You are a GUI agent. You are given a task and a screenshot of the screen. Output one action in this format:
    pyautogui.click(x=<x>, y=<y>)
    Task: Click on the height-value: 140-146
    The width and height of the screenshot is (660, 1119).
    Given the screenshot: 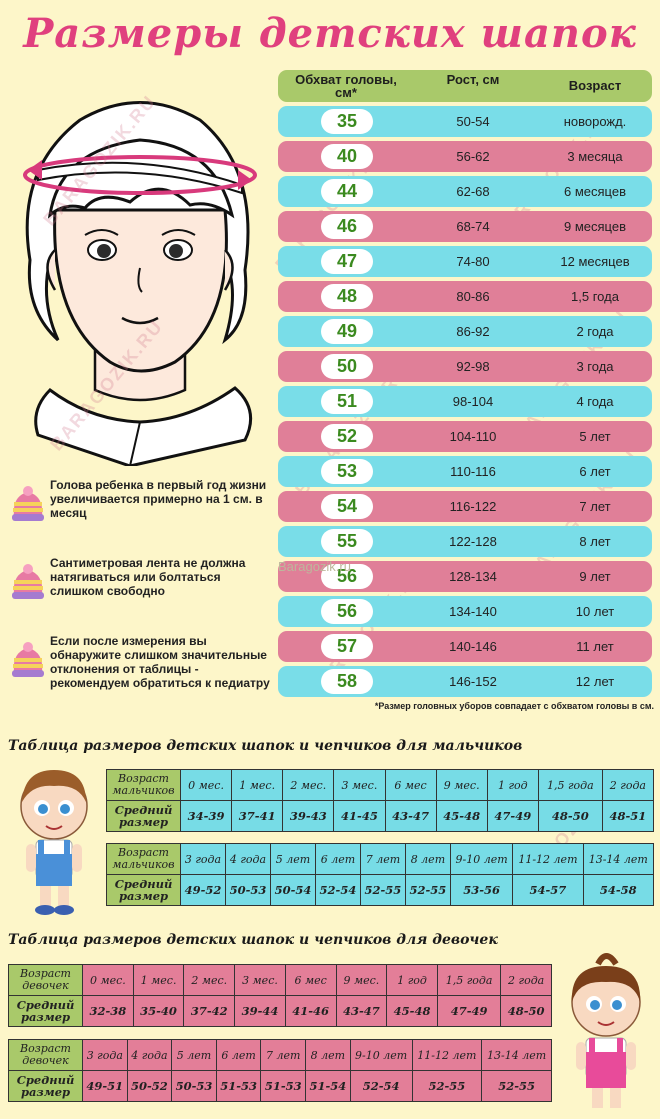 What is the action you would take?
    pyautogui.click(x=473, y=646)
    